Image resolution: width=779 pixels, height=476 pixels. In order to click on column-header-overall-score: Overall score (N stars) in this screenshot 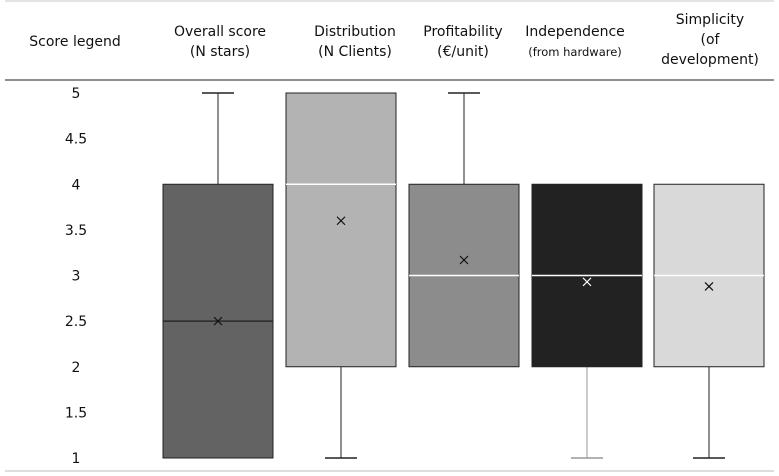, I will do `click(220, 42)`.